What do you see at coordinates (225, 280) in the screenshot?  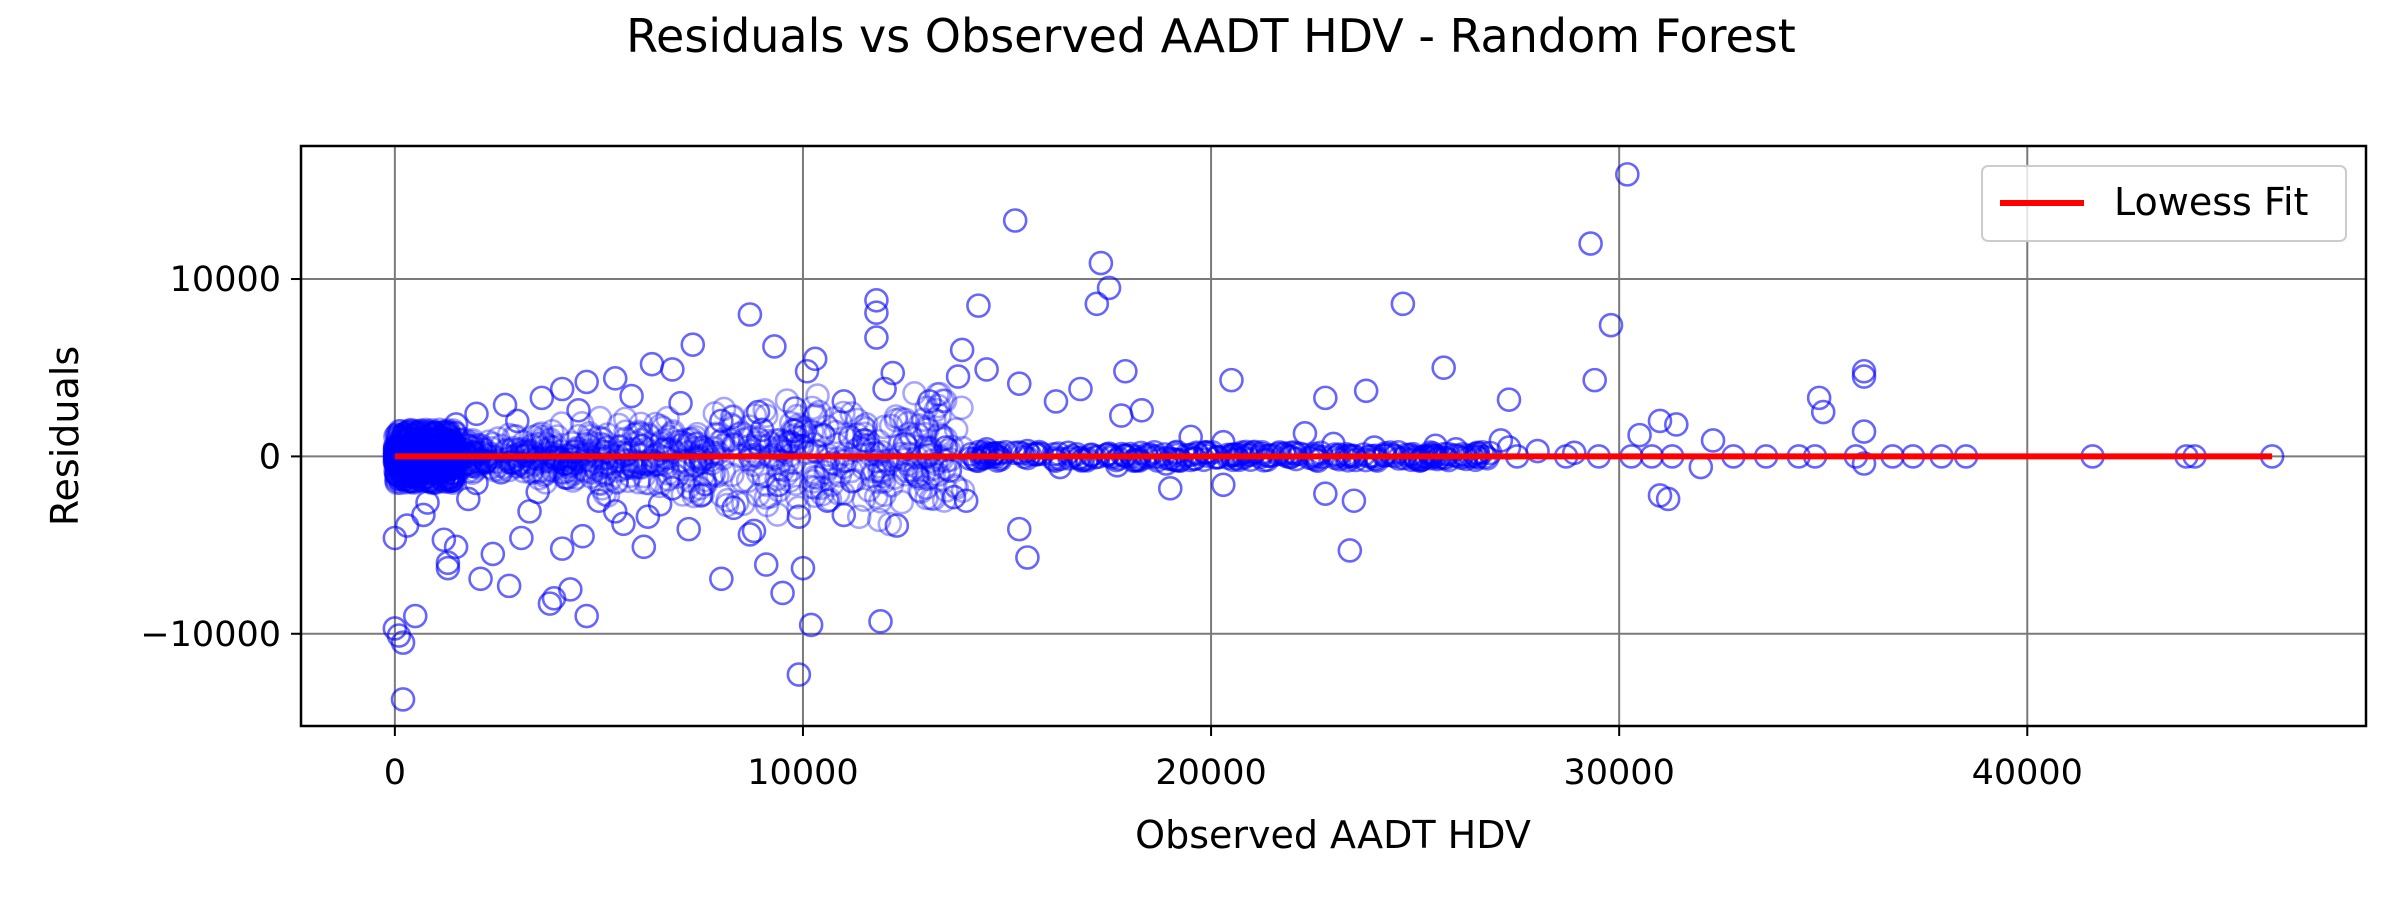 I see `y-tick-label: 10000` at bounding box center [225, 280].